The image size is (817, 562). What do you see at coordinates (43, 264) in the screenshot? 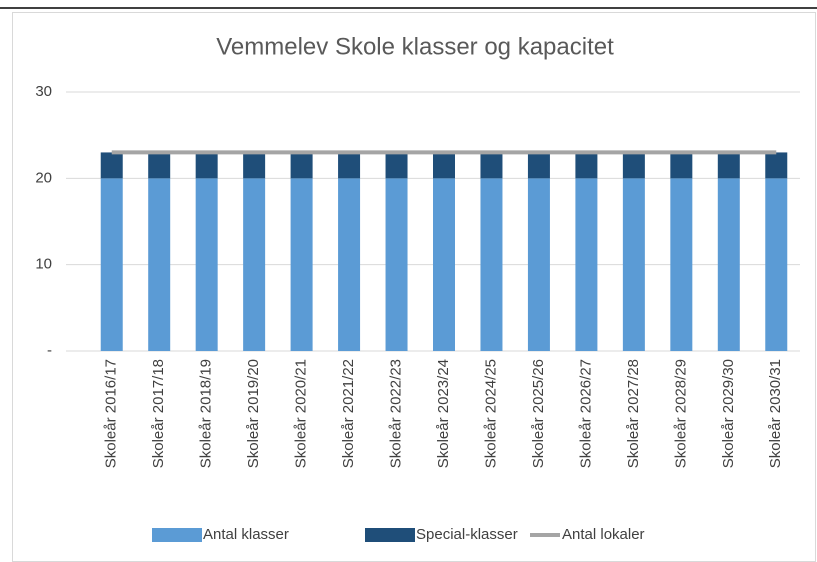
I see `y-tick-label: 10` at bounding box center [43, 264].